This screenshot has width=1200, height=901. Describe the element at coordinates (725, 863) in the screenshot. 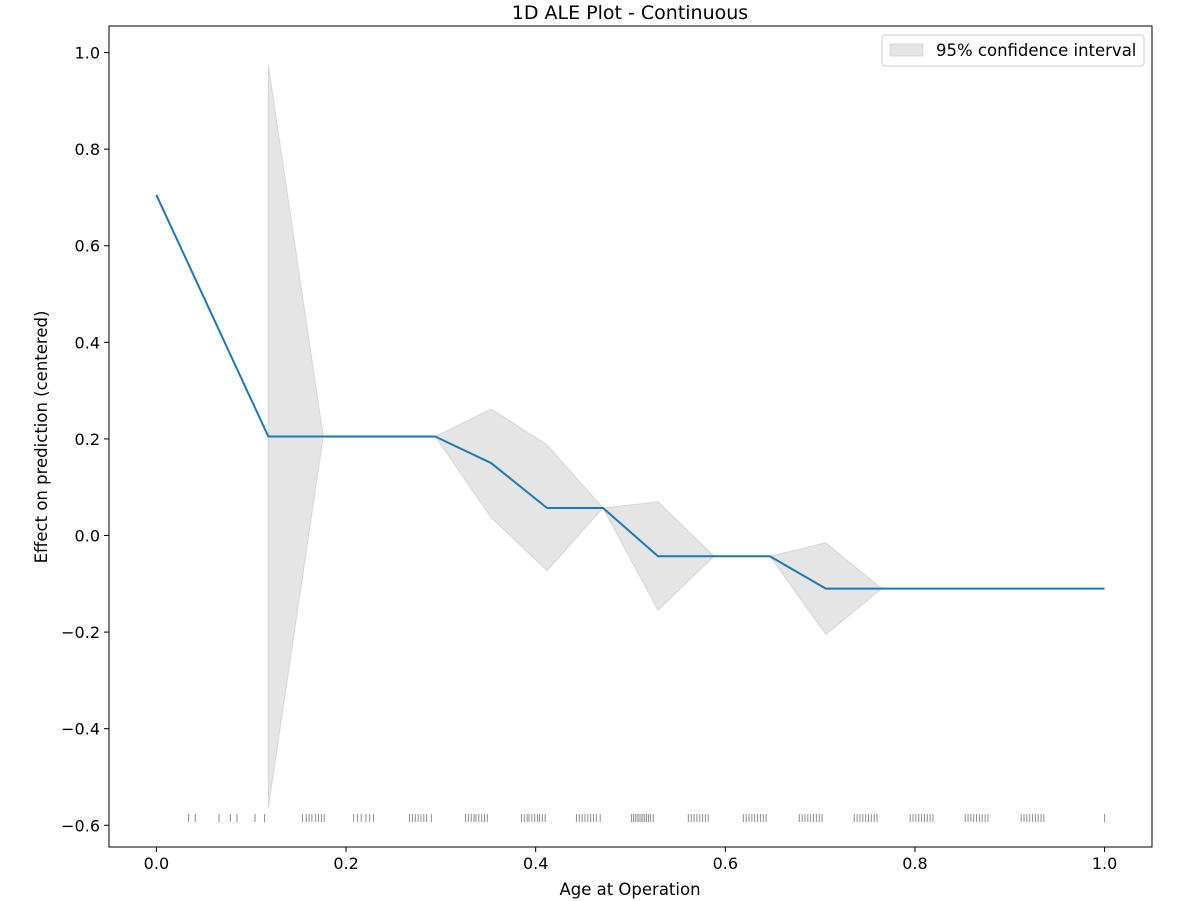

I see `x-tick-label-3: 0.6` at that location.